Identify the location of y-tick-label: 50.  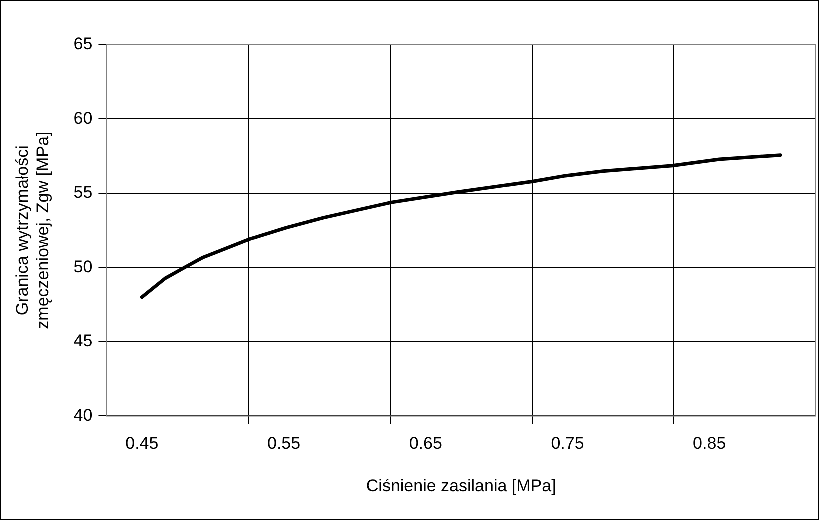
(83, 266).